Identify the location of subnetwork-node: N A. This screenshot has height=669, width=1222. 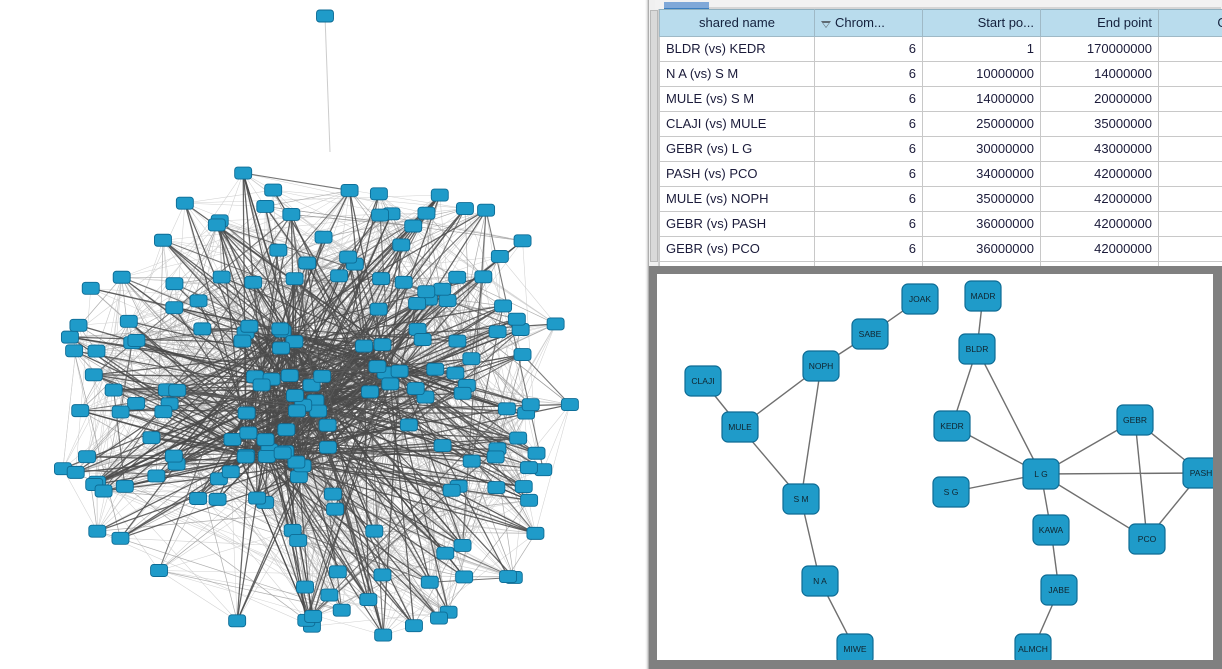
(820, 581).